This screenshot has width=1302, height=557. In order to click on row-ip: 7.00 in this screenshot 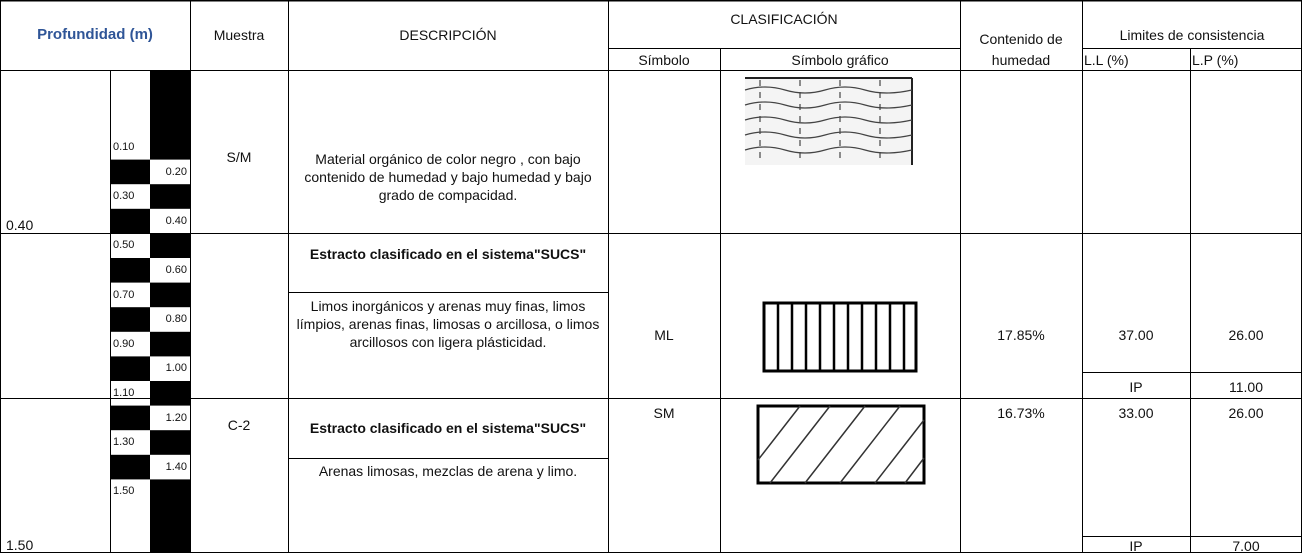, I will do `click(1246, 546)`.